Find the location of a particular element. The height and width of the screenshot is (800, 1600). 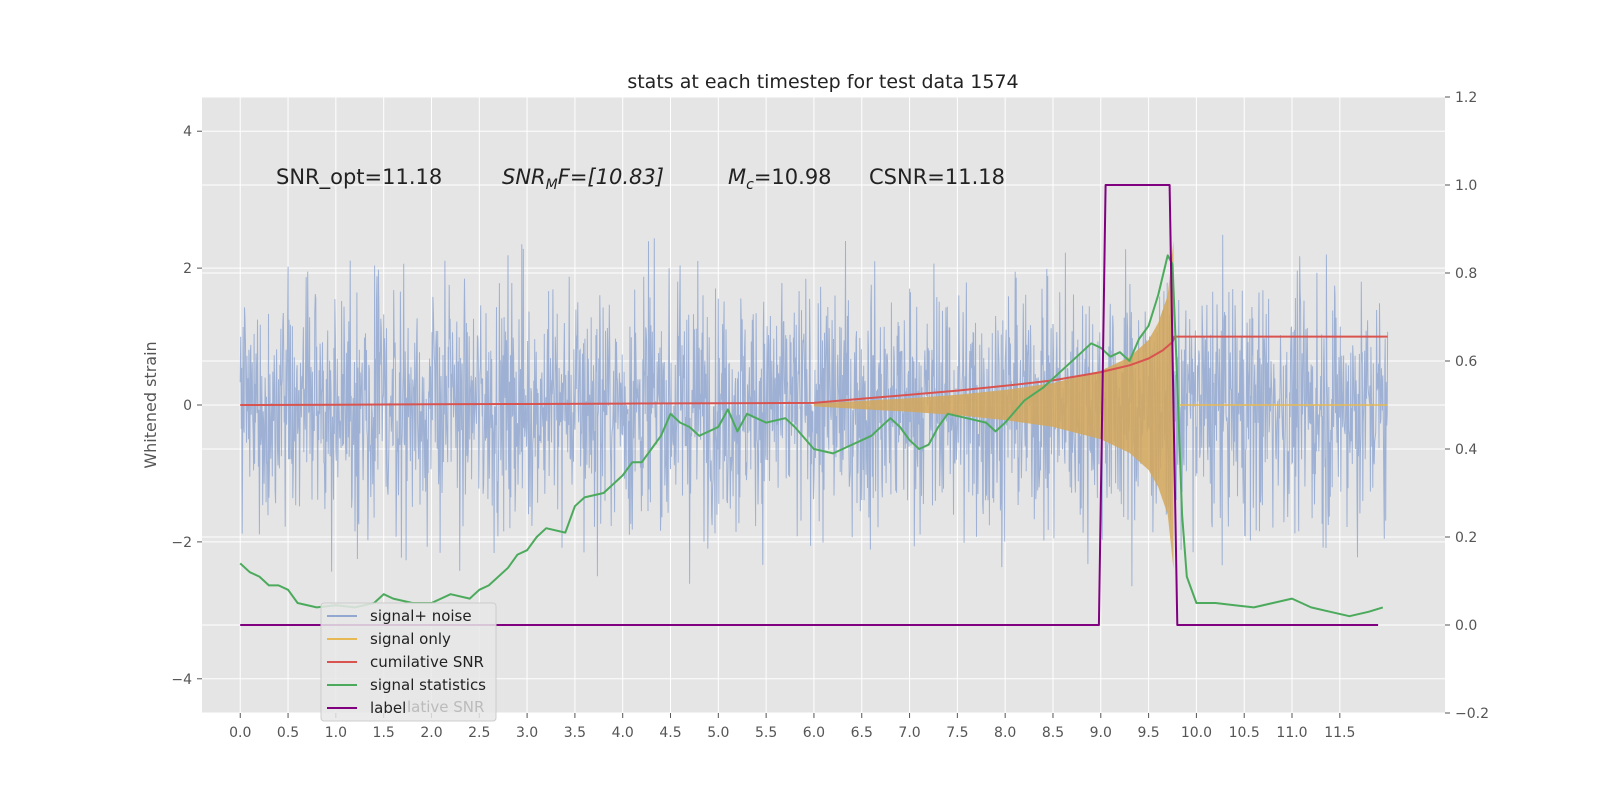

x-tick-label: 6.5 is located at coordinates (862, 733).